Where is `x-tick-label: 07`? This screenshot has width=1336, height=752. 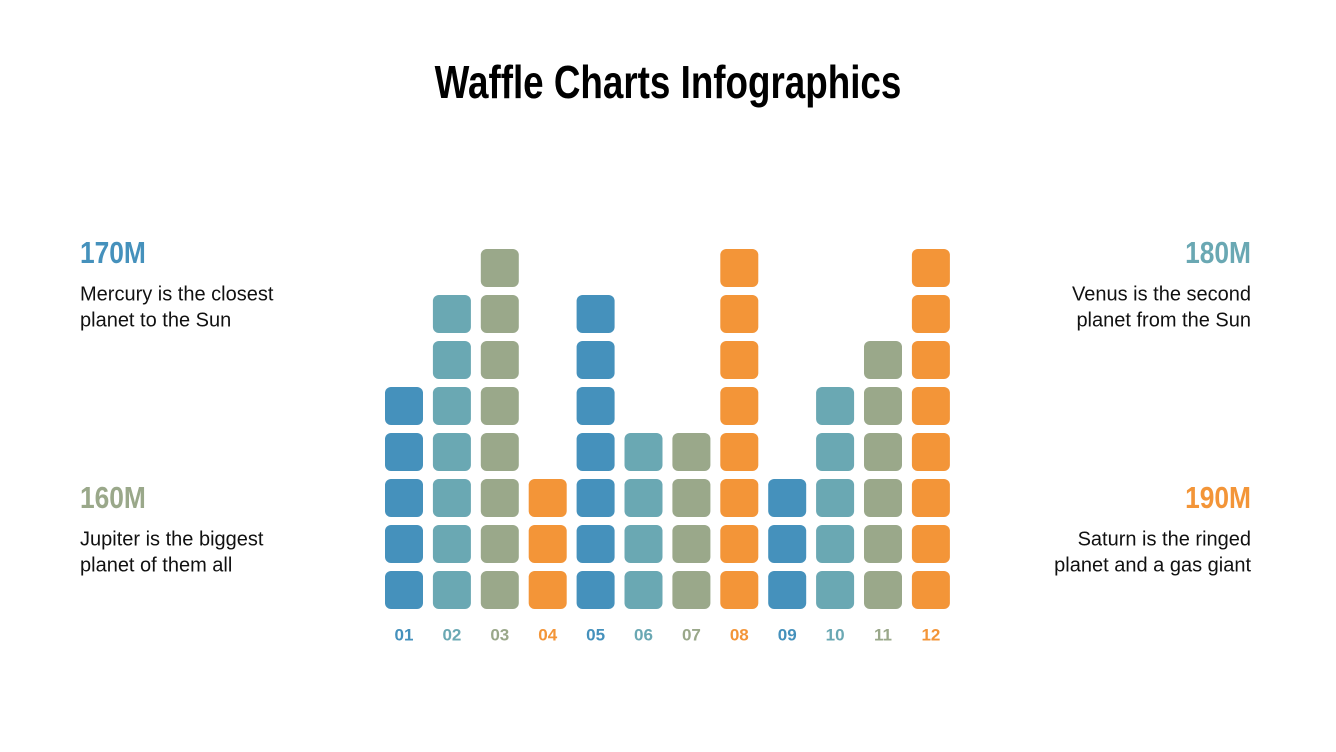
x-tick-label: 07 is located at coordinates (691, 634).